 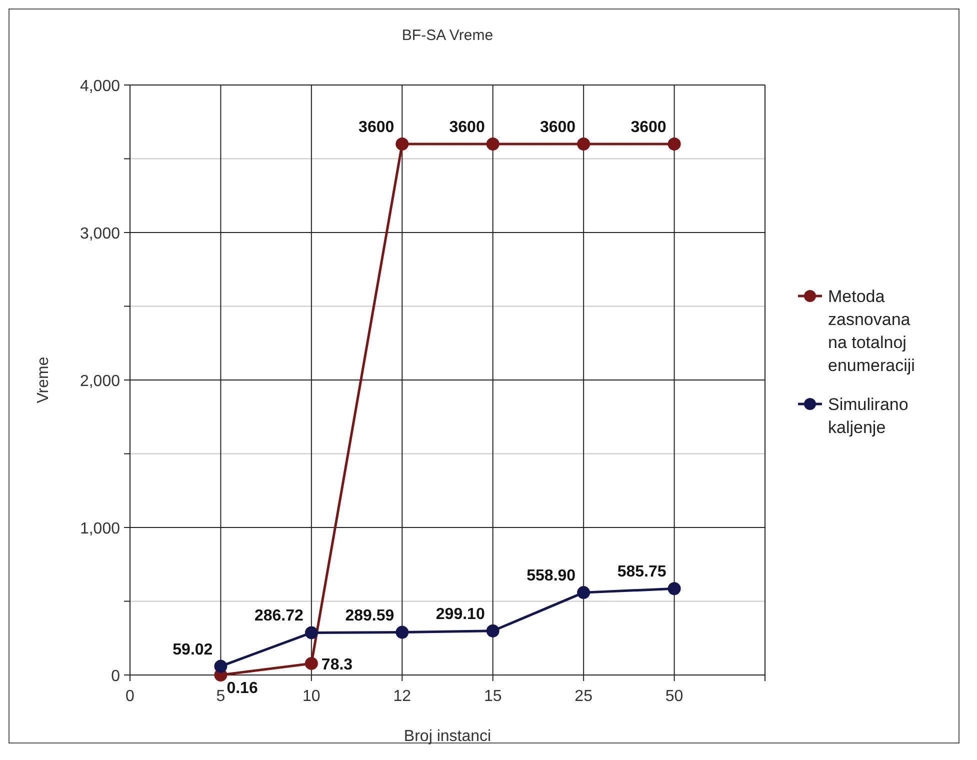 What do you see at coordinates (100, 86) in the screenshot?
I see `y-tick-label: 4,000` at bounding box center [100, 86].